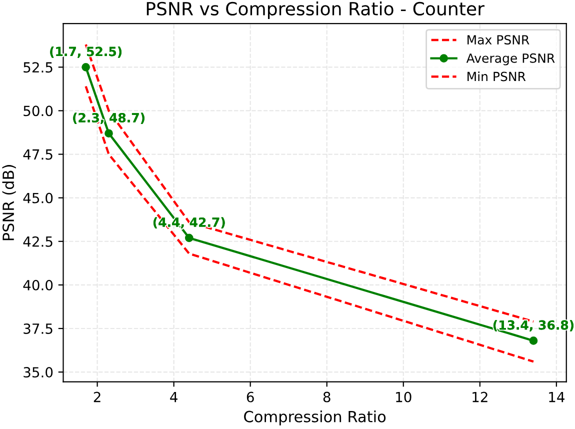  Describe the element at coordinates (38, 111) in the screenshot. I see `y-tick-label: 50.0` at that location.